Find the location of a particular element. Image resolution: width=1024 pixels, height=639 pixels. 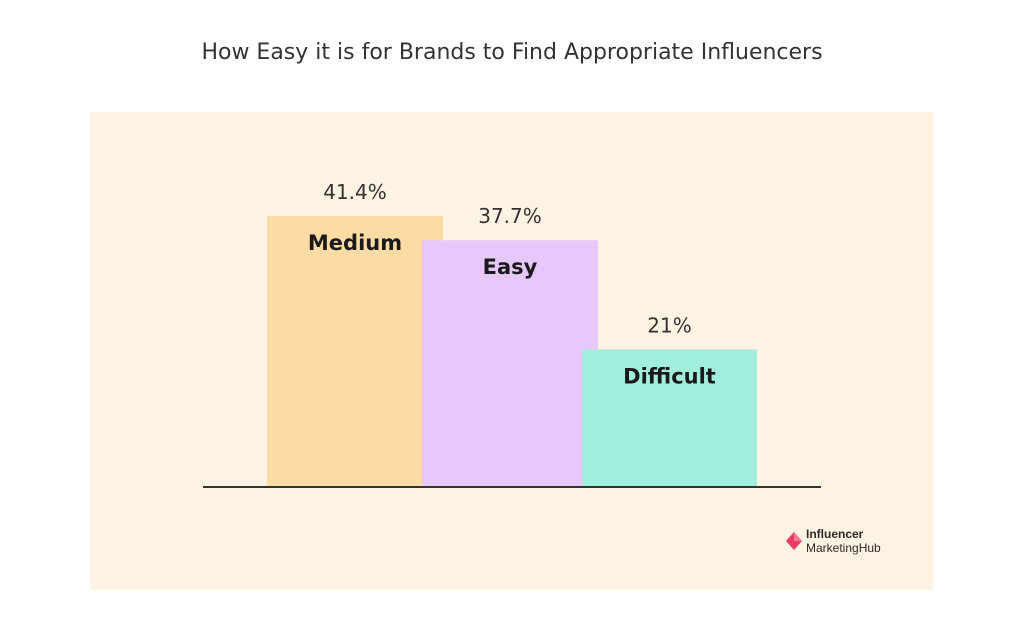

value-label-difficult: 21% is located at coordinates (669, 326).